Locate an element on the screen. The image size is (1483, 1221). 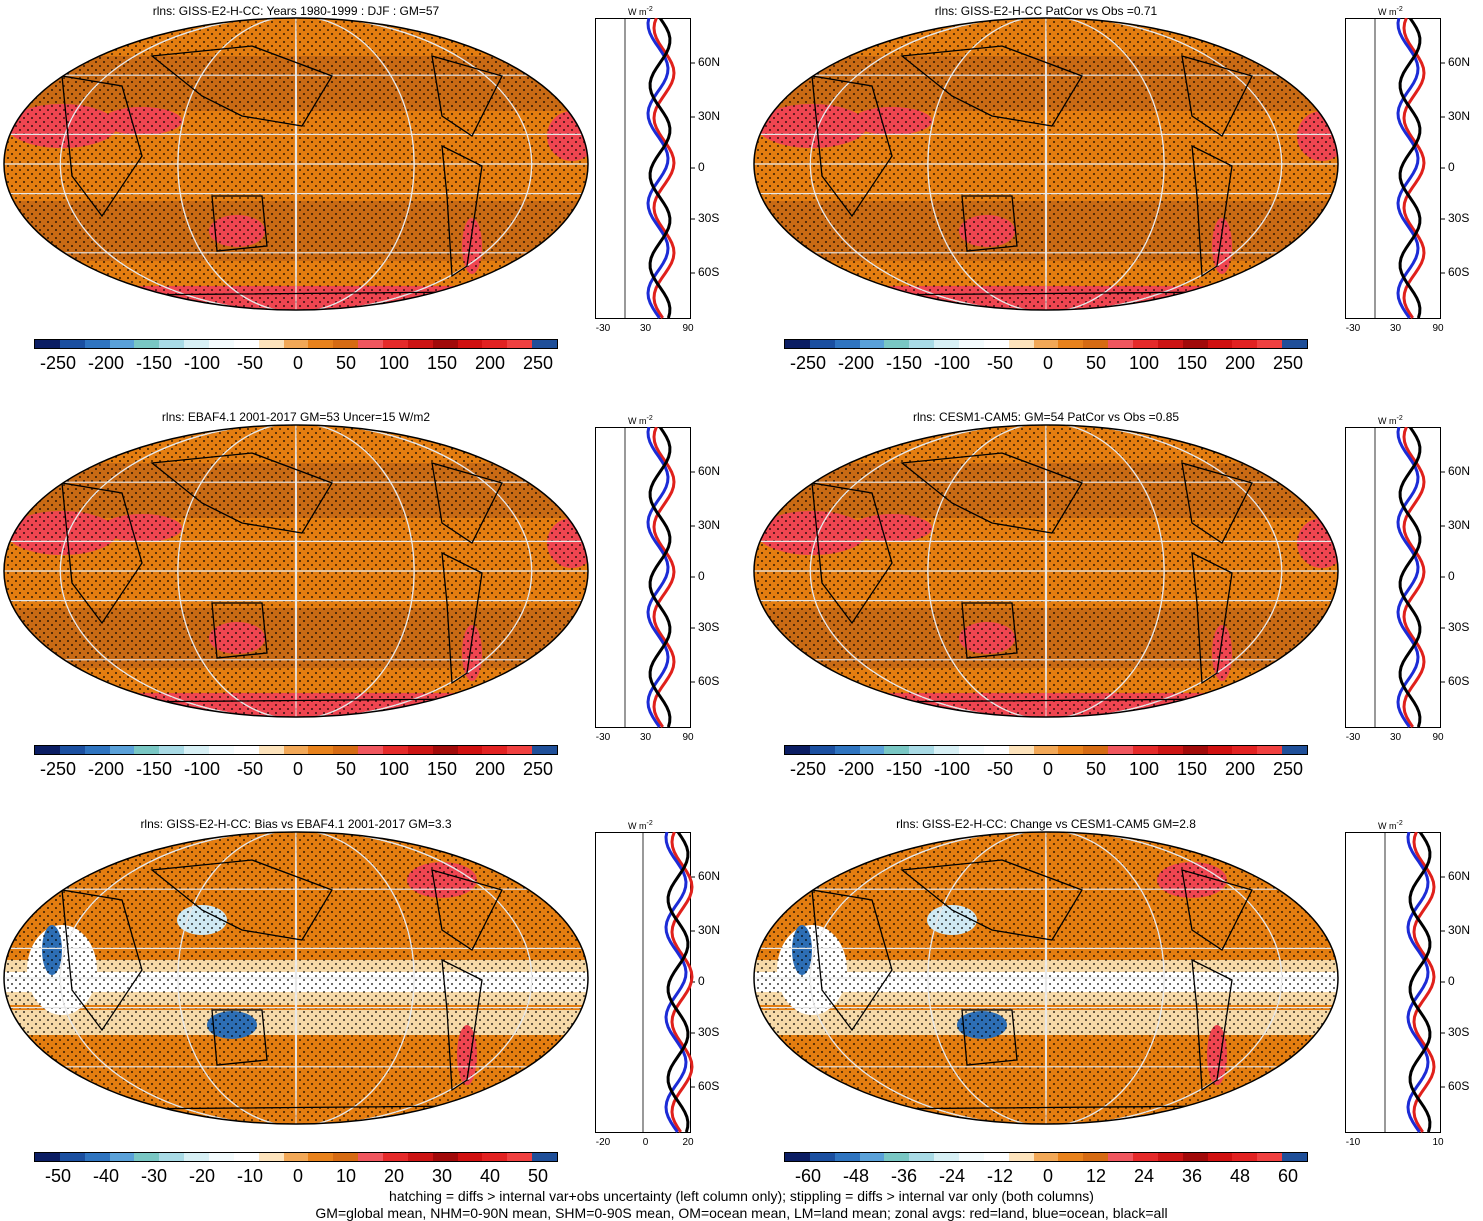
latitude-label: 60N is located at coordinates (1459, 471).